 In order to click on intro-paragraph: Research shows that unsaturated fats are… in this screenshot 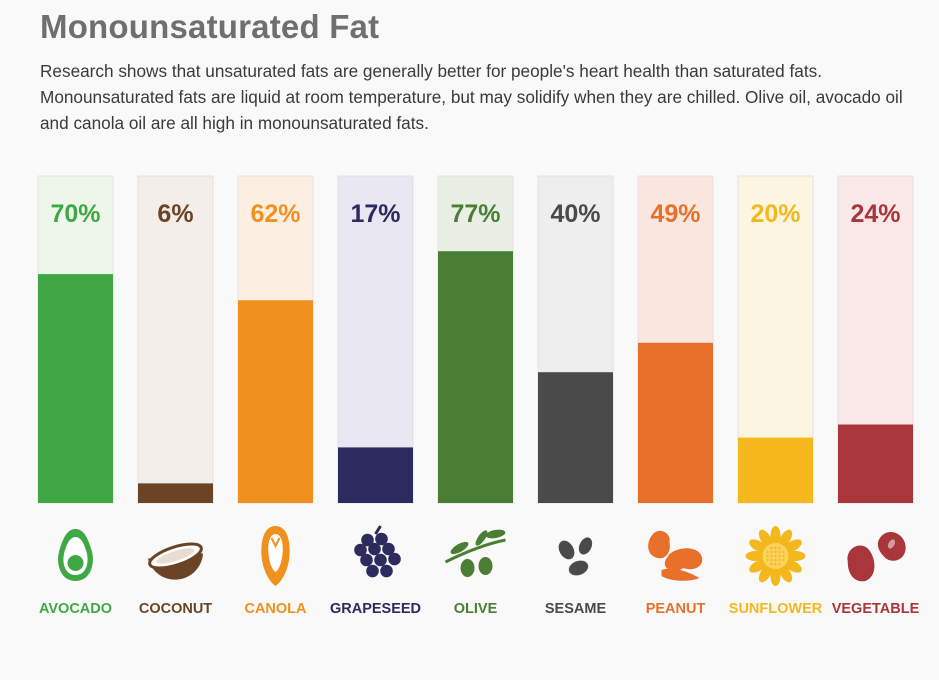, I will do `click(471, 97)`.